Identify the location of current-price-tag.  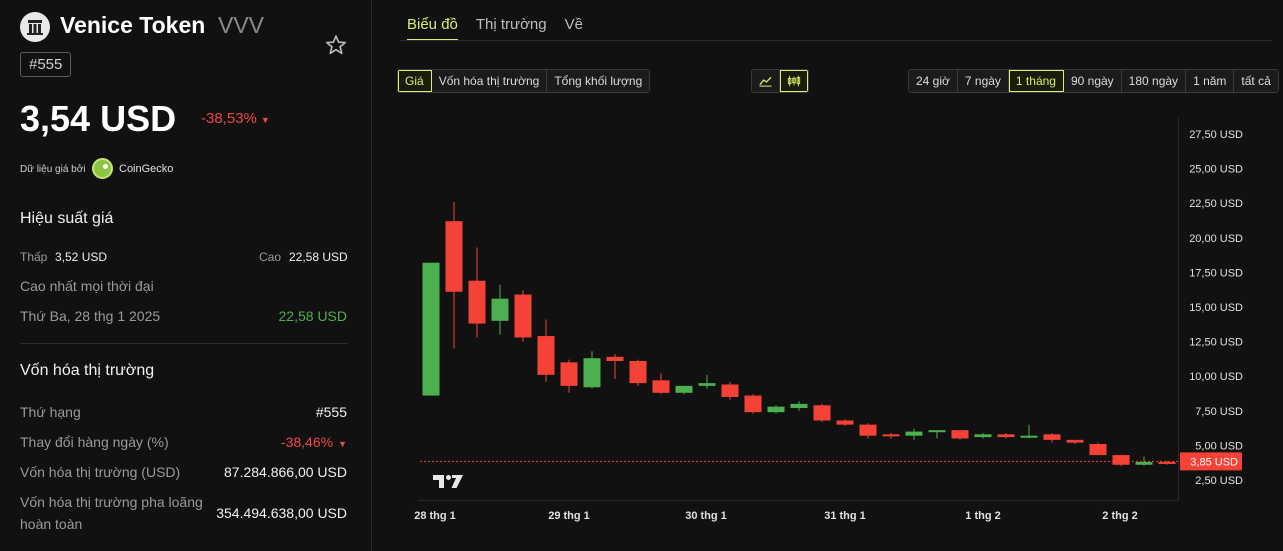
(1211, 461).